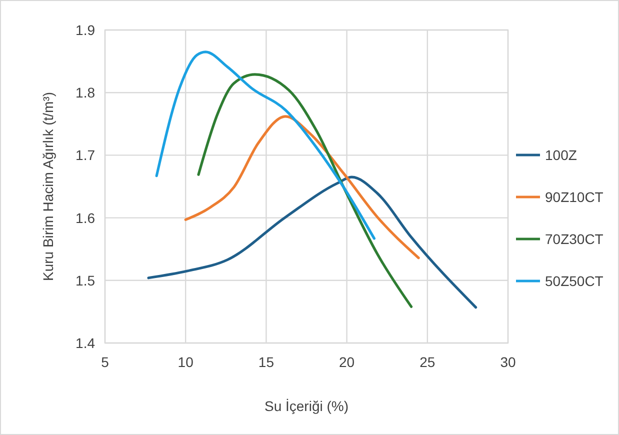  Describe the element at coordinates (266, 362) in the screenshot. I see `x-tick-label: 15` at that location.